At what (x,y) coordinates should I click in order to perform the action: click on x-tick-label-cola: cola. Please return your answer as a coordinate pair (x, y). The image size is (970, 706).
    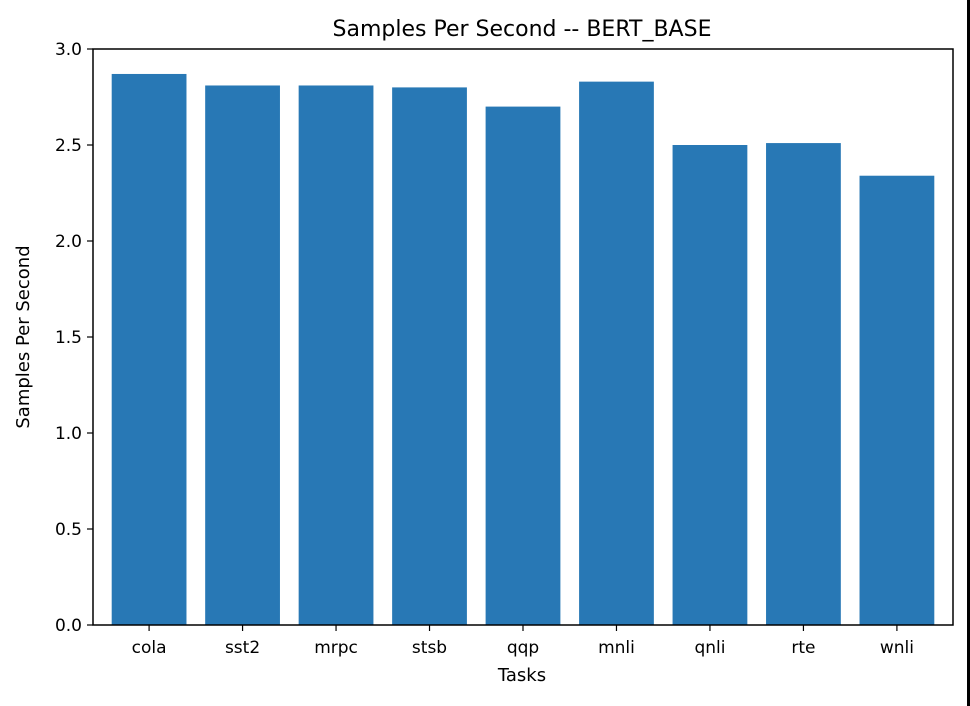
    Looking at the image, I should click on (149, 648).